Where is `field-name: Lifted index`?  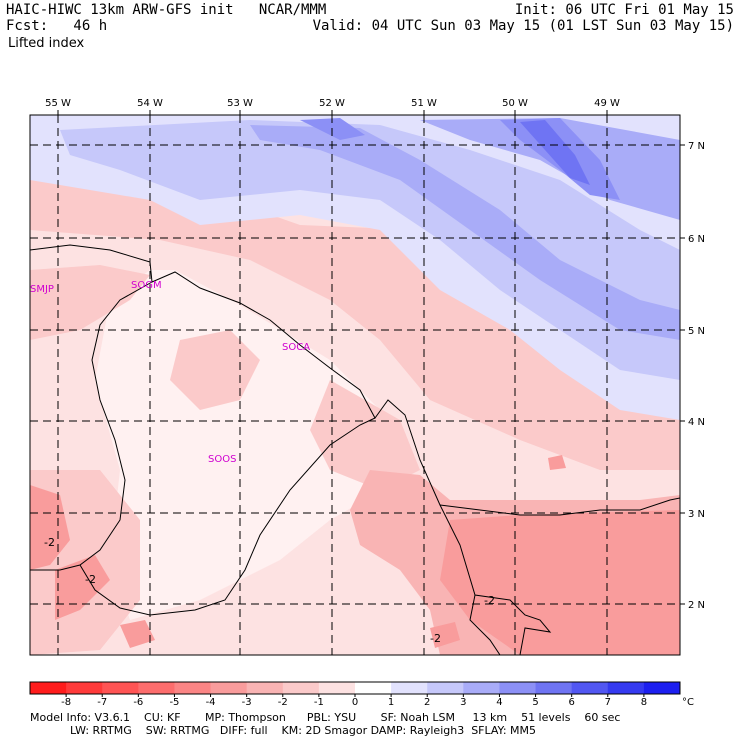 field-name: Lifted index is located at coordinates (46, 43).